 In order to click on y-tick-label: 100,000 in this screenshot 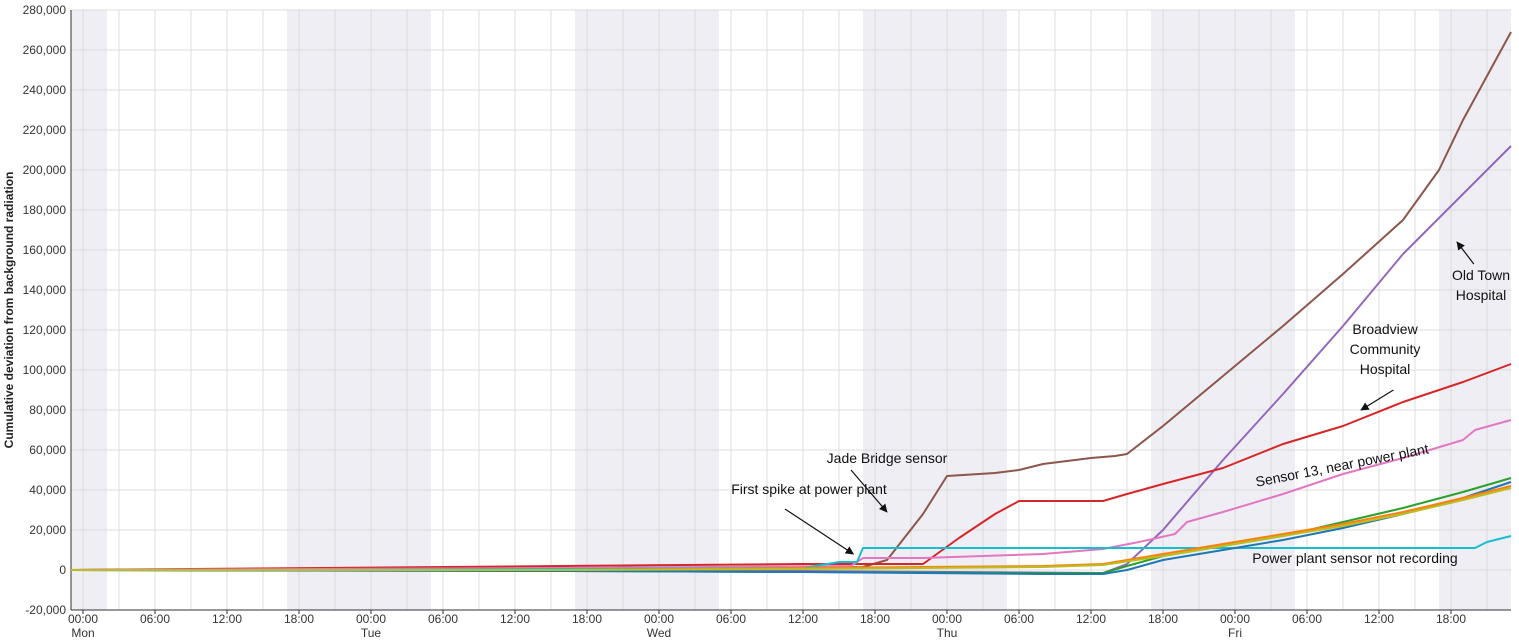, I will do `click(45, 370)`.